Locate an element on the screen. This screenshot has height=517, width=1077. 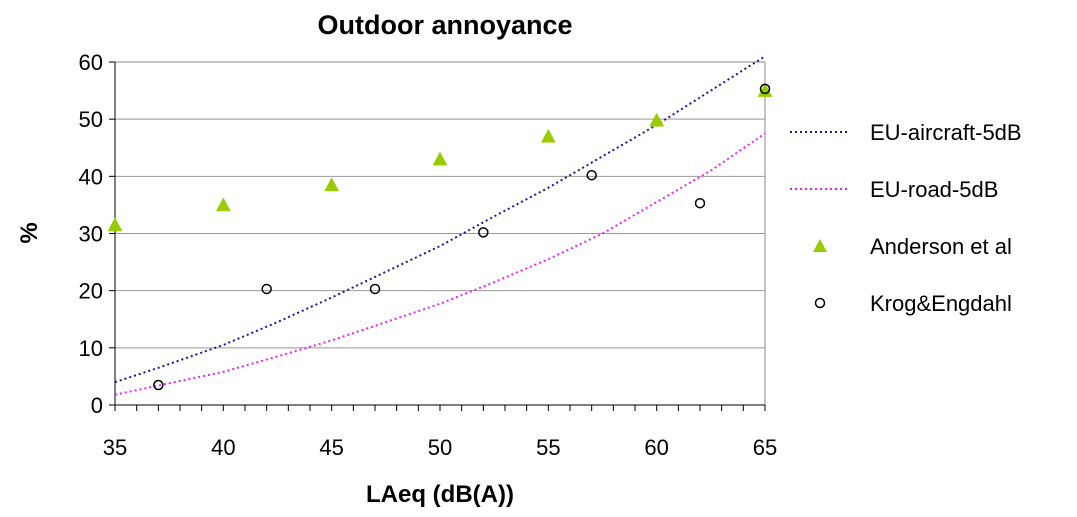
x-axis-title: LAeq (dB(A)) is located at coordinates (440, 494).